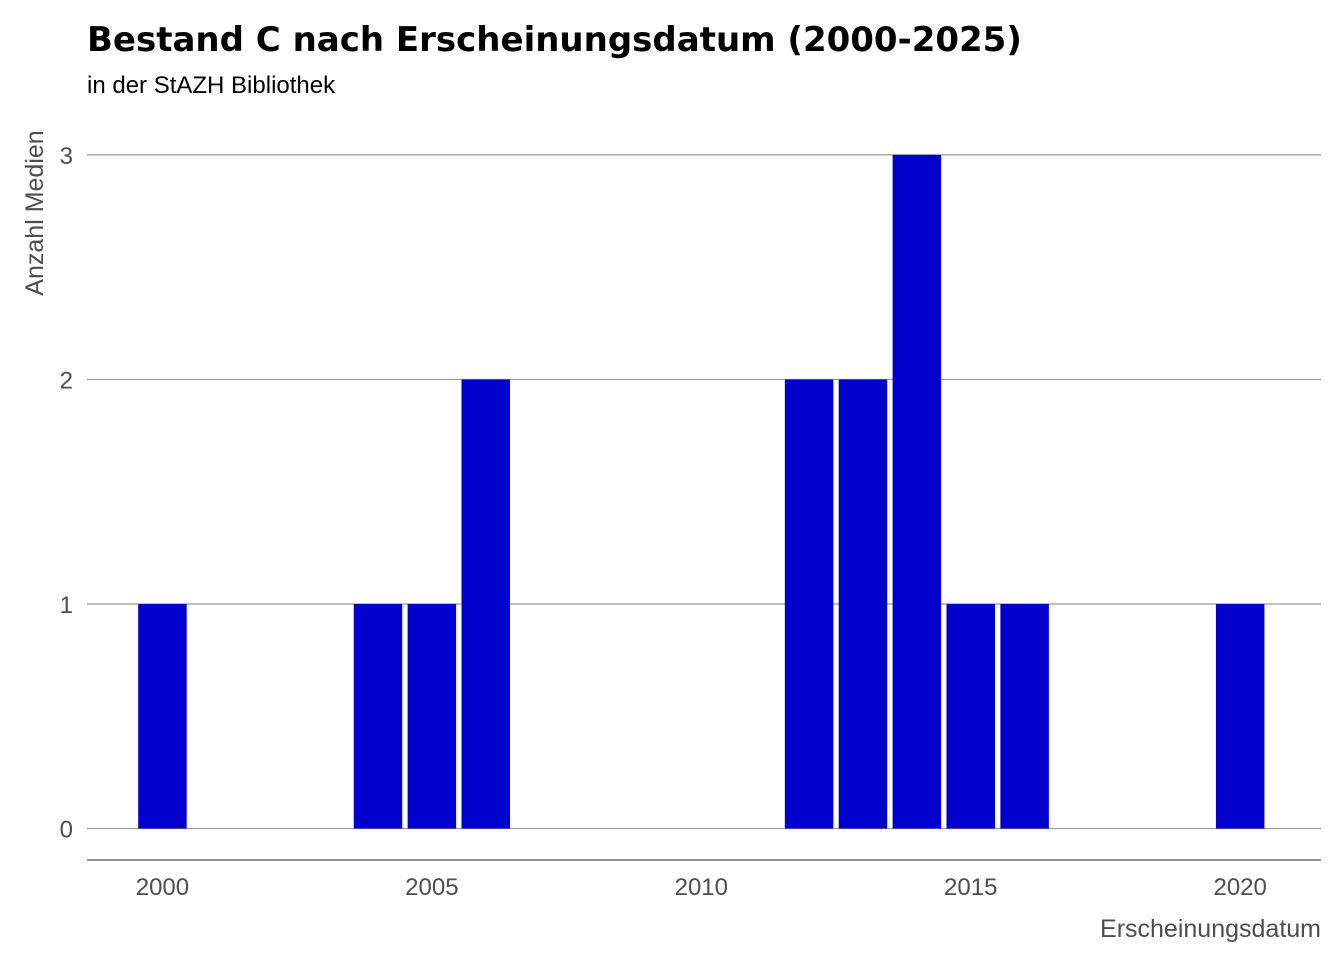  Describe the element at coordinates (432, 716) in the screenshot. I see `bar-2005` at that location.